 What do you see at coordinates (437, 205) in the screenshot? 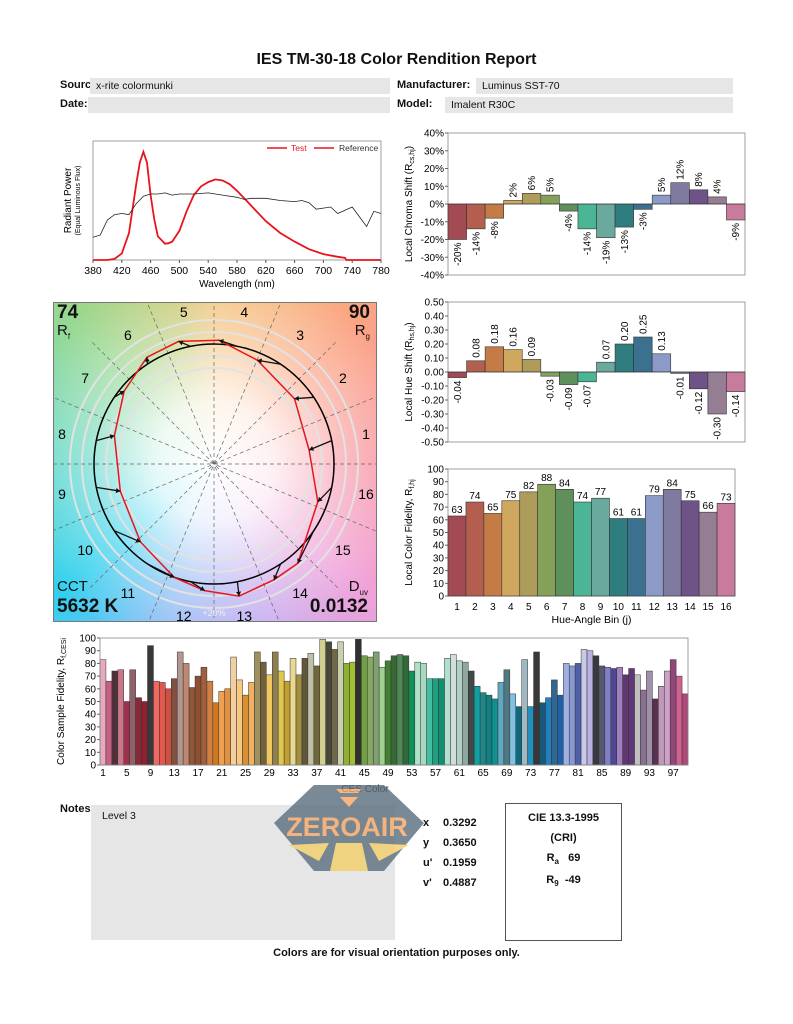
I see `chroma_shift-y-tick-label: 0%` at bounding box center [437, 205].